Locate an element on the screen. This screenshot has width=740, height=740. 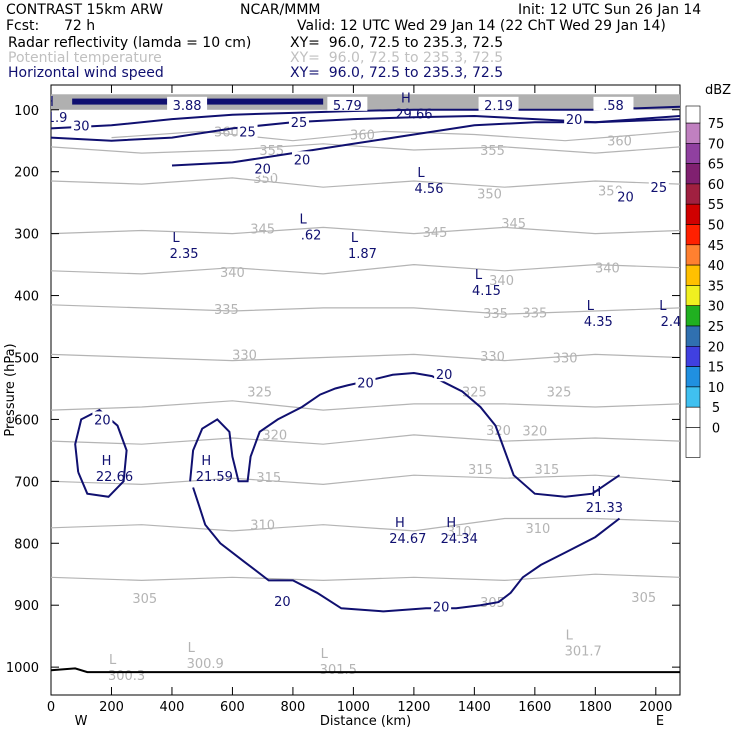
theta-contour-label: 360 is located at coordinates (362, 136).